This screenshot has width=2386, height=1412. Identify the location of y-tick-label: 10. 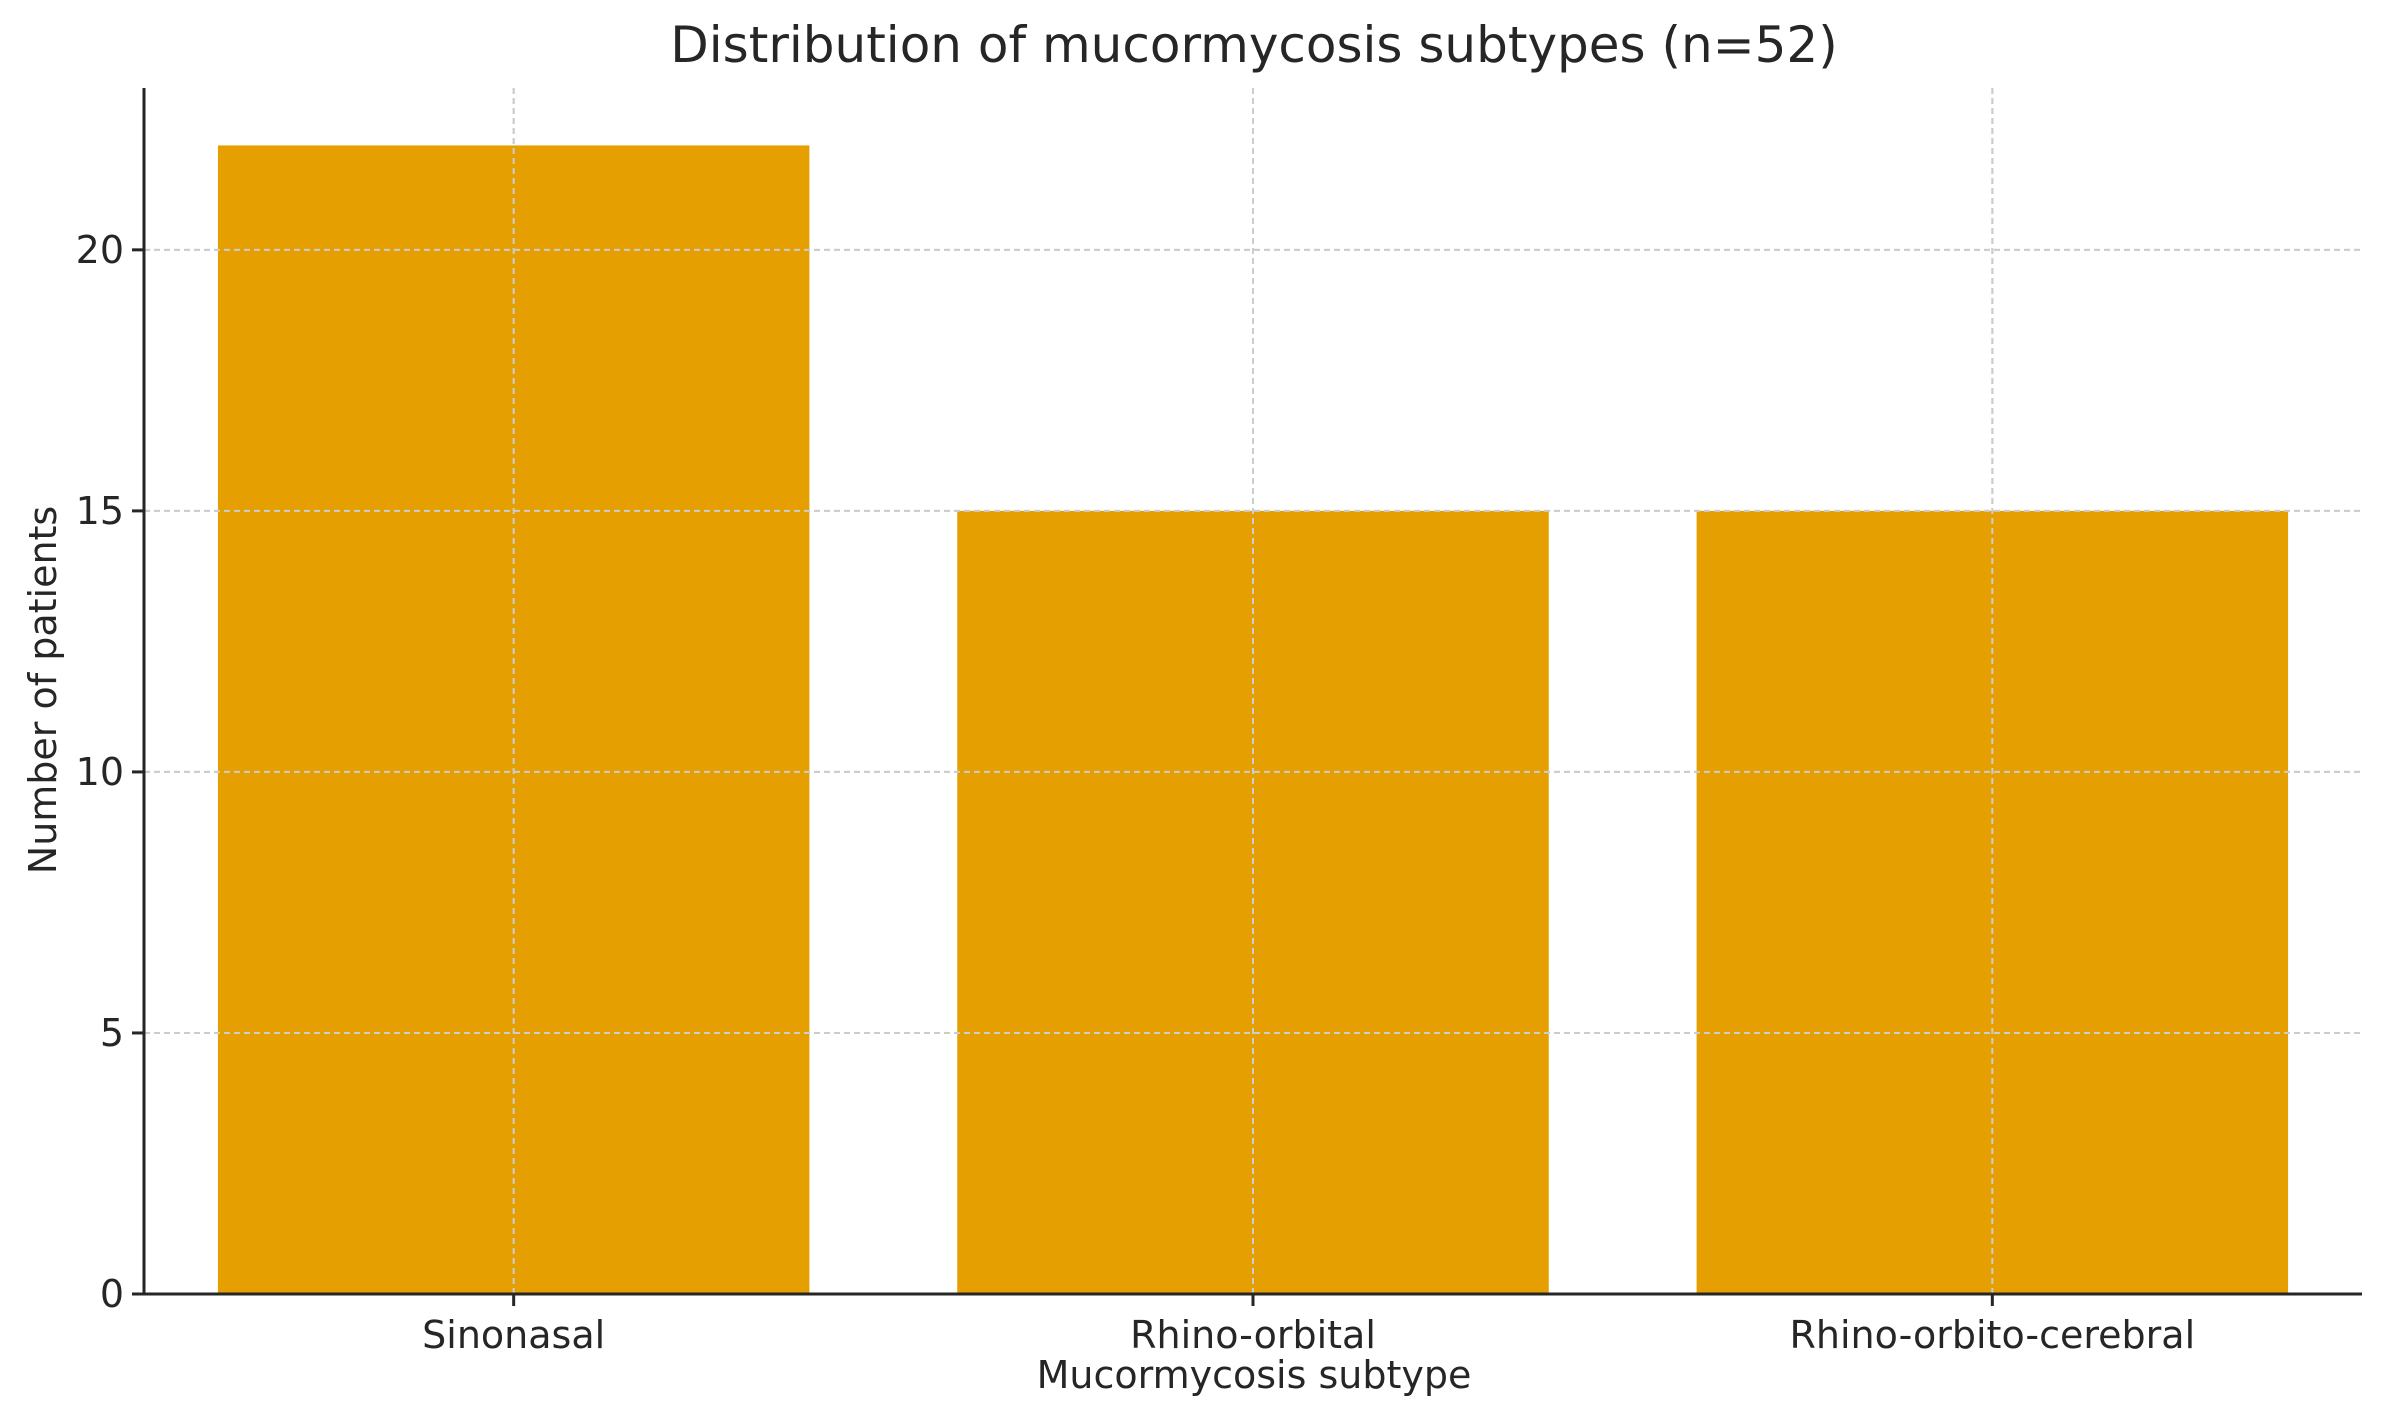
(100, 772).